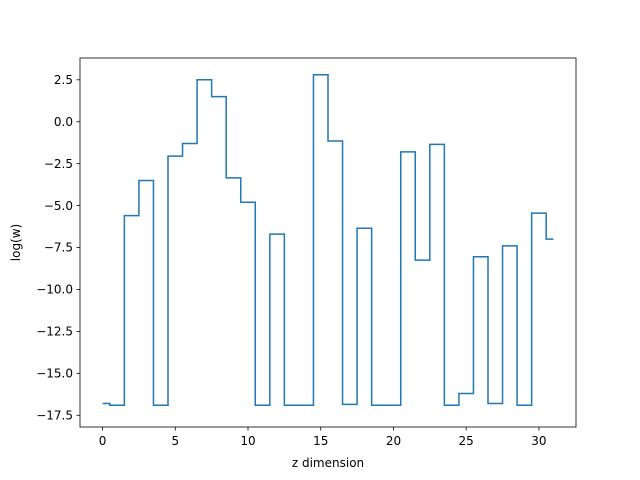 This screenshot has height=480, width=640. I want to click on y-ticks: 2.5 0.0 −2.5 −5.0 −7.5 −10.0 −12.5 −15.0 −17.5, so click(58, 247).